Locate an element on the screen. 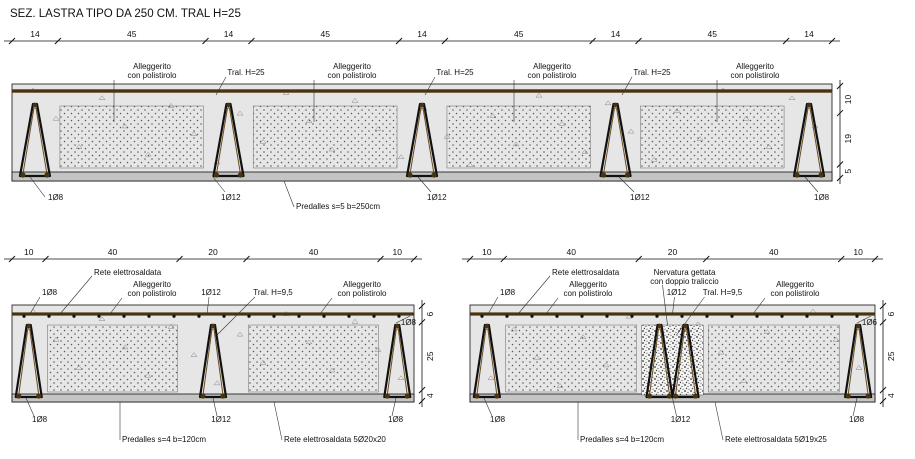 The width and height of the screenshot is (915, 459). bottom-bar-mid-label-2: 1Ø12 is located at coordinates (640, 197).